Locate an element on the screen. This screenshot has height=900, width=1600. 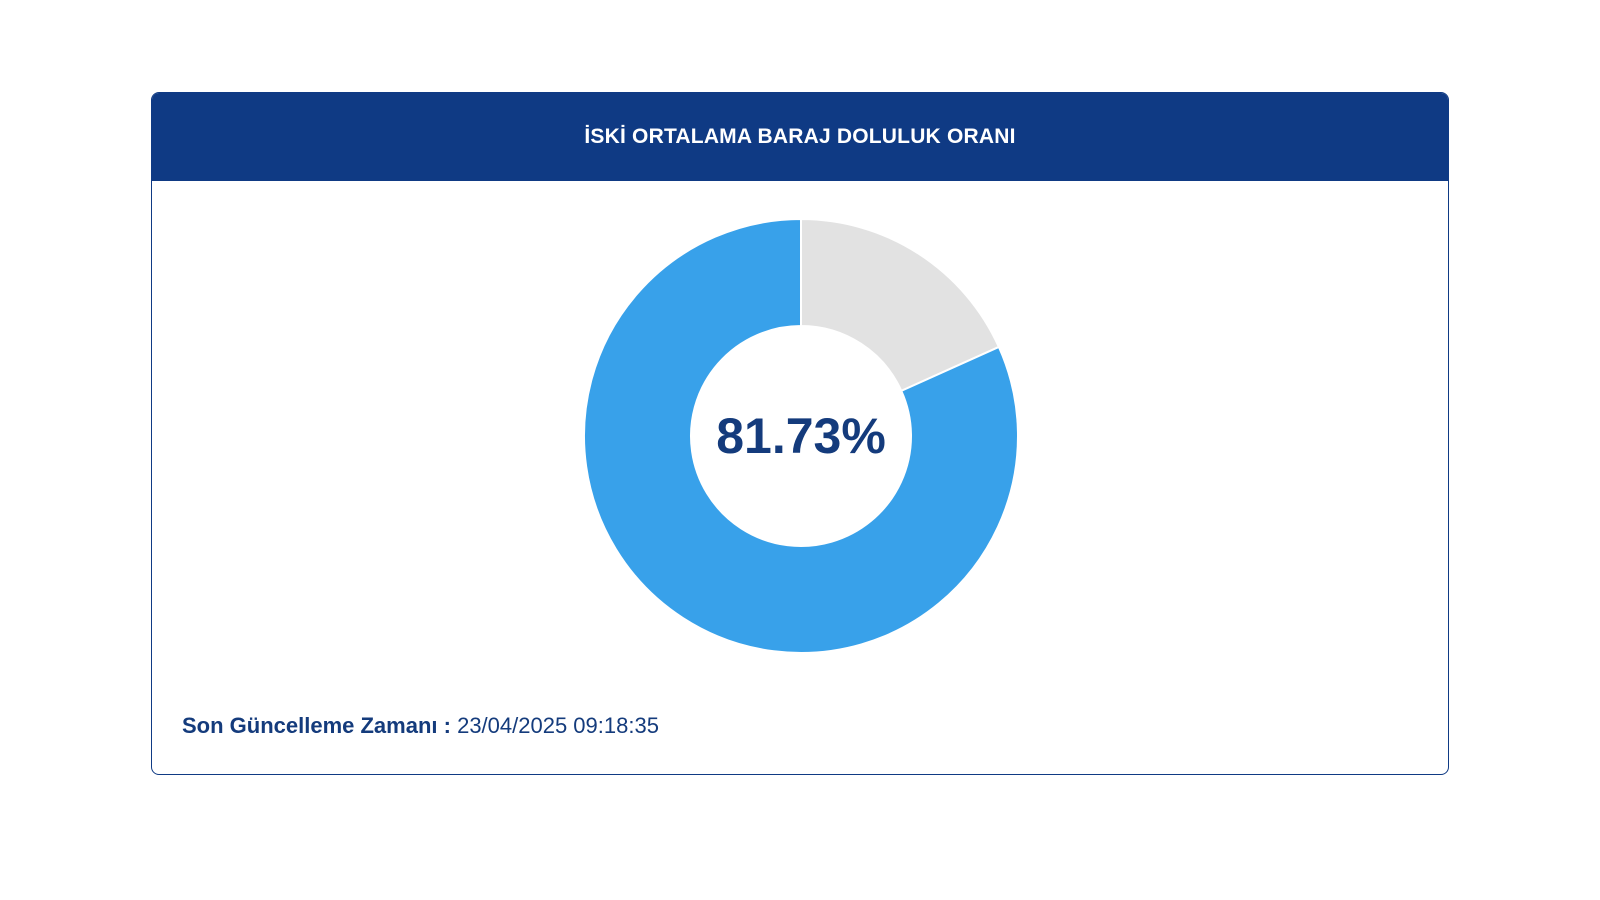
donut-chart is located at coordinates (801, 435).